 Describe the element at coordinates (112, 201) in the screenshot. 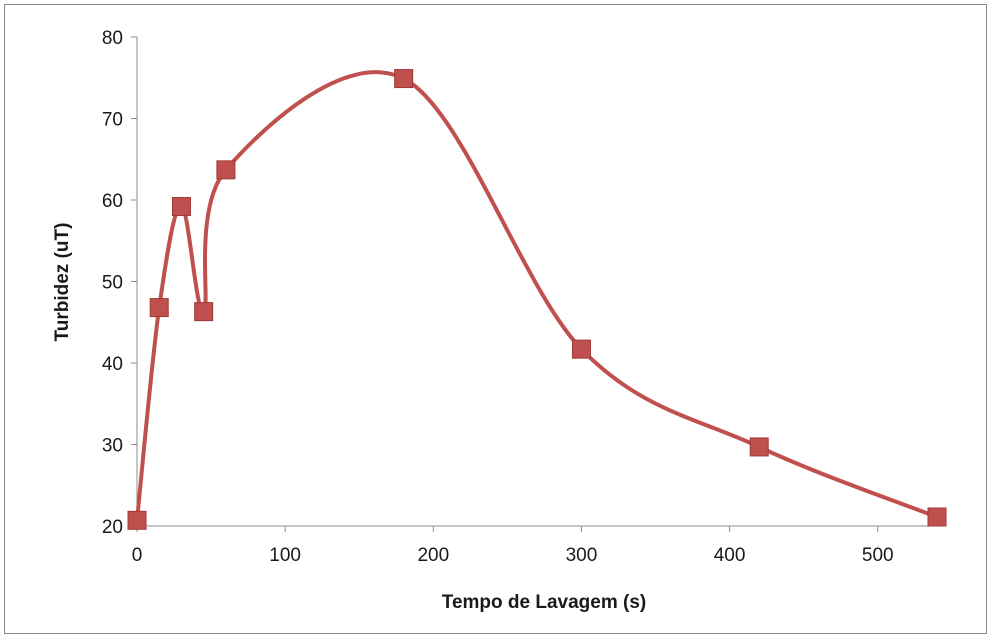

I see `y-tick-label: 60` at that location.